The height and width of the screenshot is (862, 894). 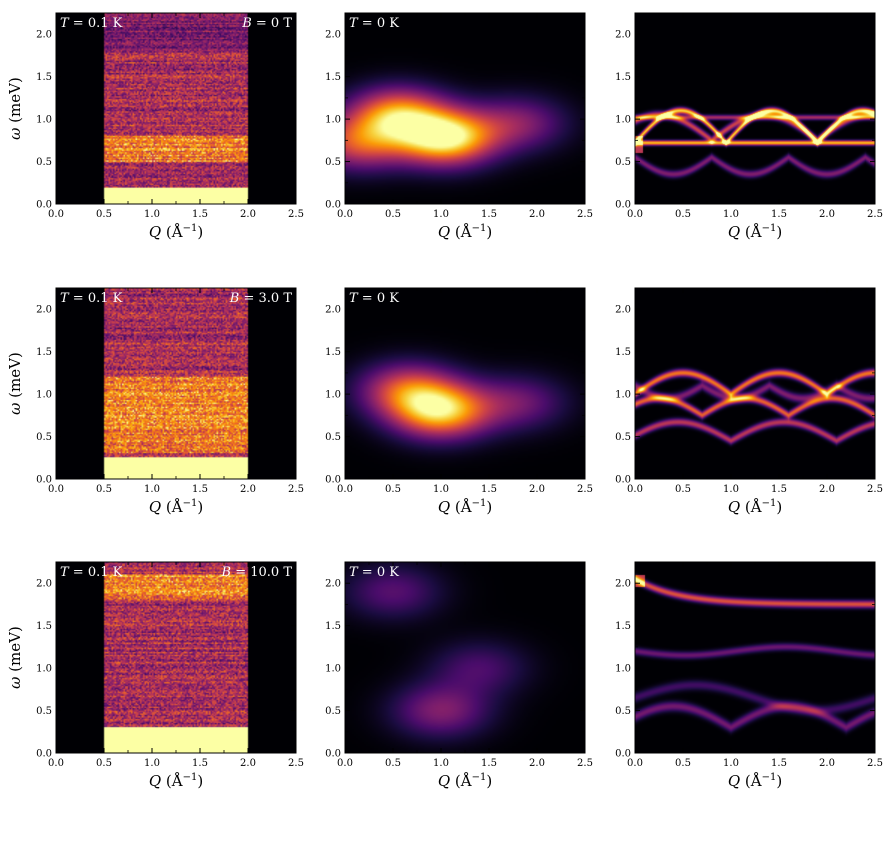 What do you see at coordinates (91, 23) in the screenshot?
I see `annotation-temperature: T = 0.1 K` at bounding box center [91, 23].